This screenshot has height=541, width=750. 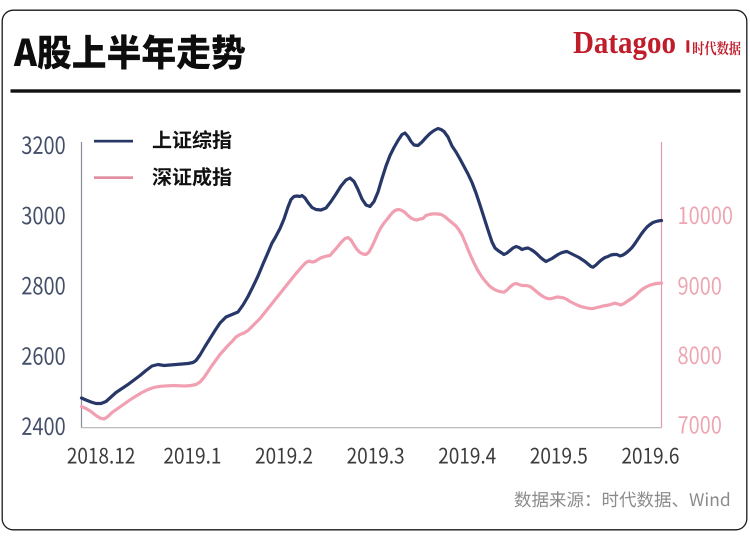 What do you see at coordinates (624, 42) in the screenshot?
I see `svg-text: Datagoo` at bounding box center [624, 42].